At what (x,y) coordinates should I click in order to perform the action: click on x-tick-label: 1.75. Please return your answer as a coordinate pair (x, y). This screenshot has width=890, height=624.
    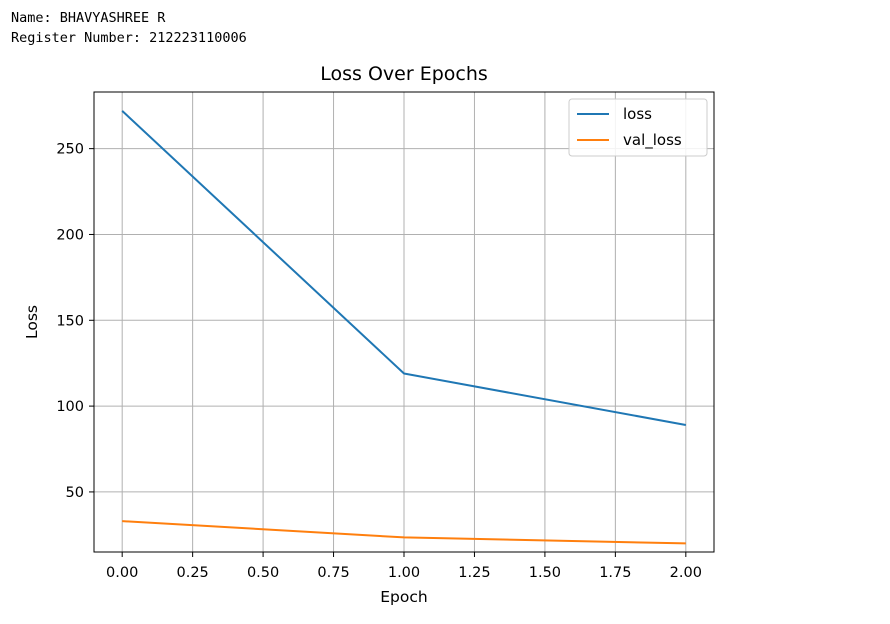
    Looking at the image, I should click on (615, 573).